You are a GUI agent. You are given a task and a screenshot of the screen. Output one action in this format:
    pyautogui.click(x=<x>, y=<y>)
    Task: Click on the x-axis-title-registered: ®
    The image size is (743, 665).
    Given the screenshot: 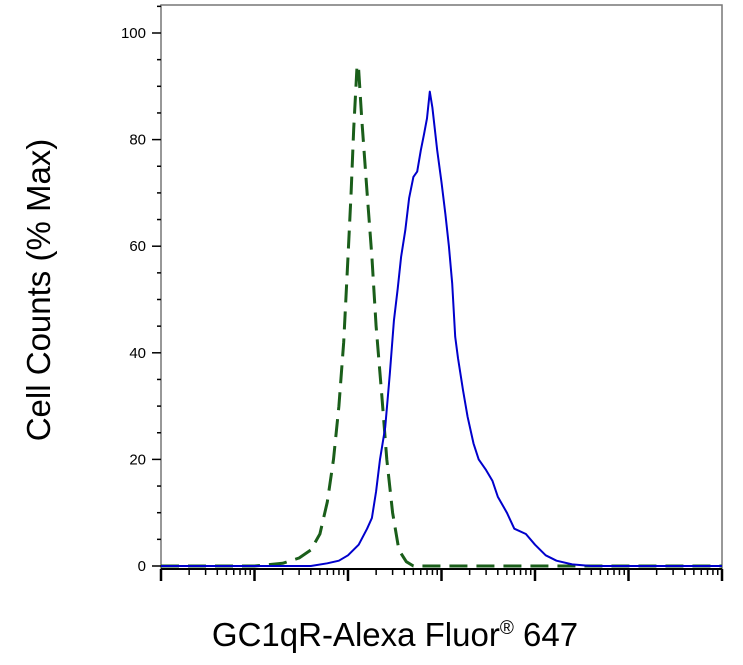 What is the action you would take?
    pyautogui.click(x=507, y=628)
    